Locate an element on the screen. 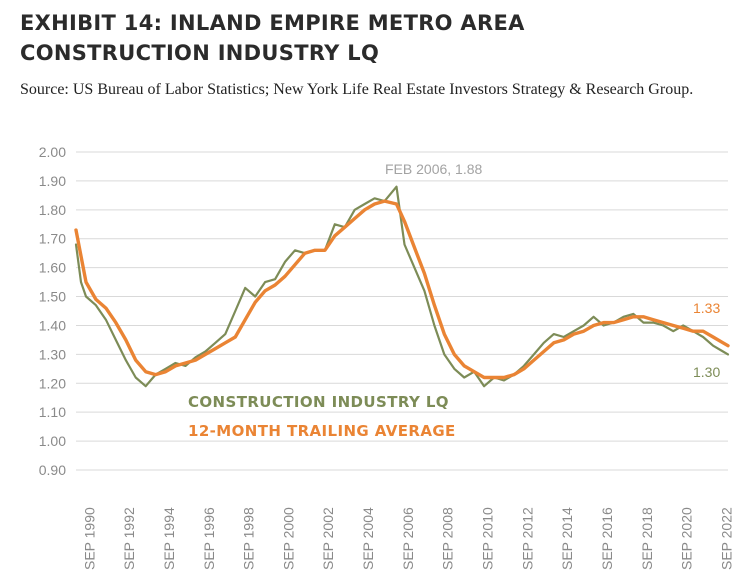 The width and height of the screenshot is (752, 572). y-tick-label: 1.80 is located at coordinates (52, 210).